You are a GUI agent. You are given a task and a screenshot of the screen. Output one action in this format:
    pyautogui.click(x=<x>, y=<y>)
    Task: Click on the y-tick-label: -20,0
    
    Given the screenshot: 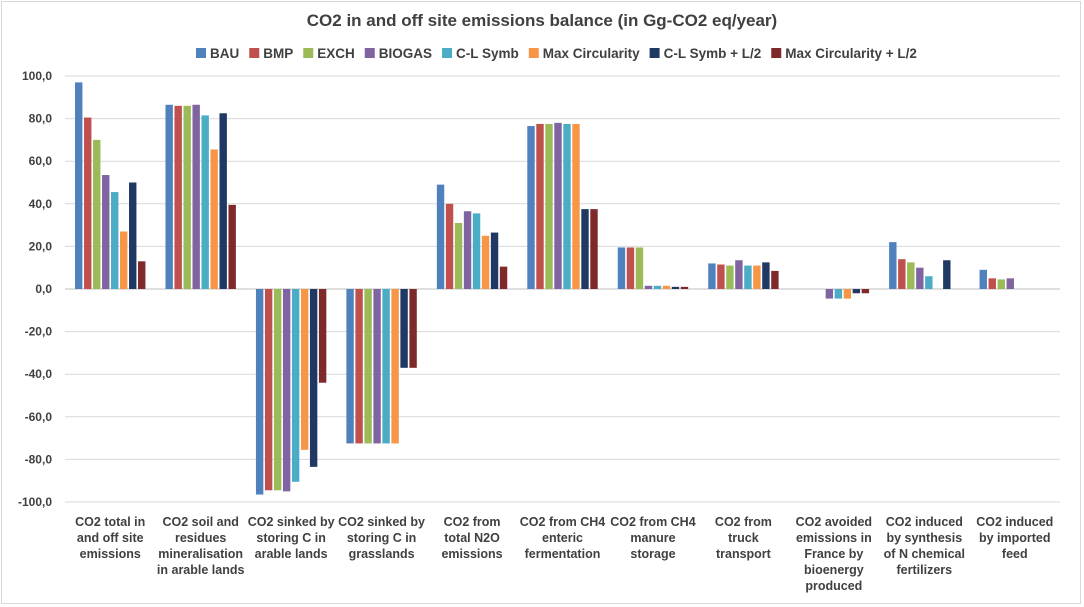 What is the action you would take?
    pyautogui.click(x=39, y=332)
    